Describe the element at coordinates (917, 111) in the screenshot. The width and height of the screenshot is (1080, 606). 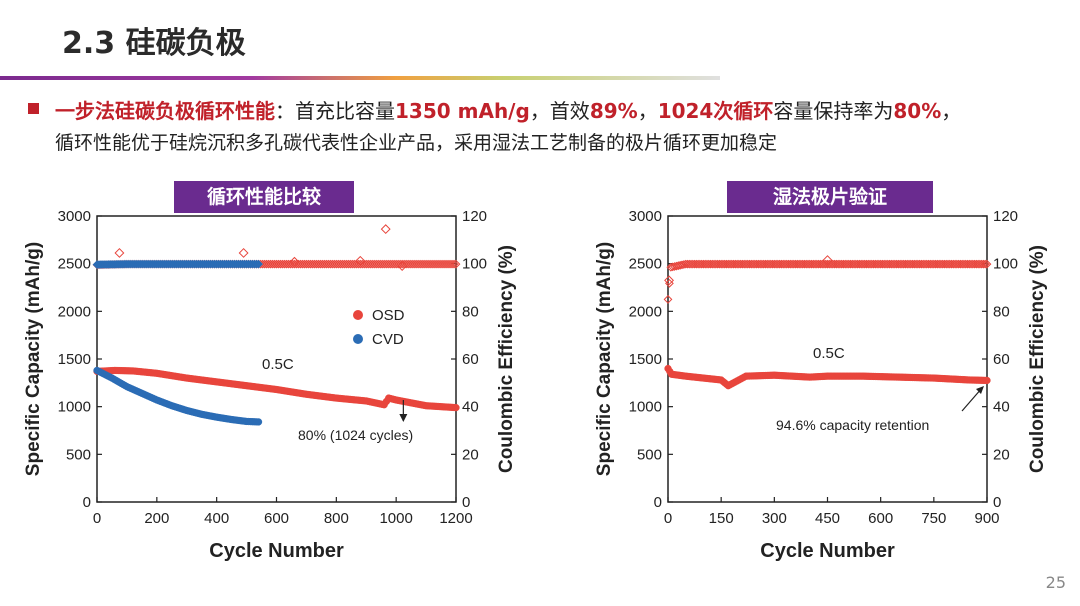
I see `bullet-segment: 80%` at that location.